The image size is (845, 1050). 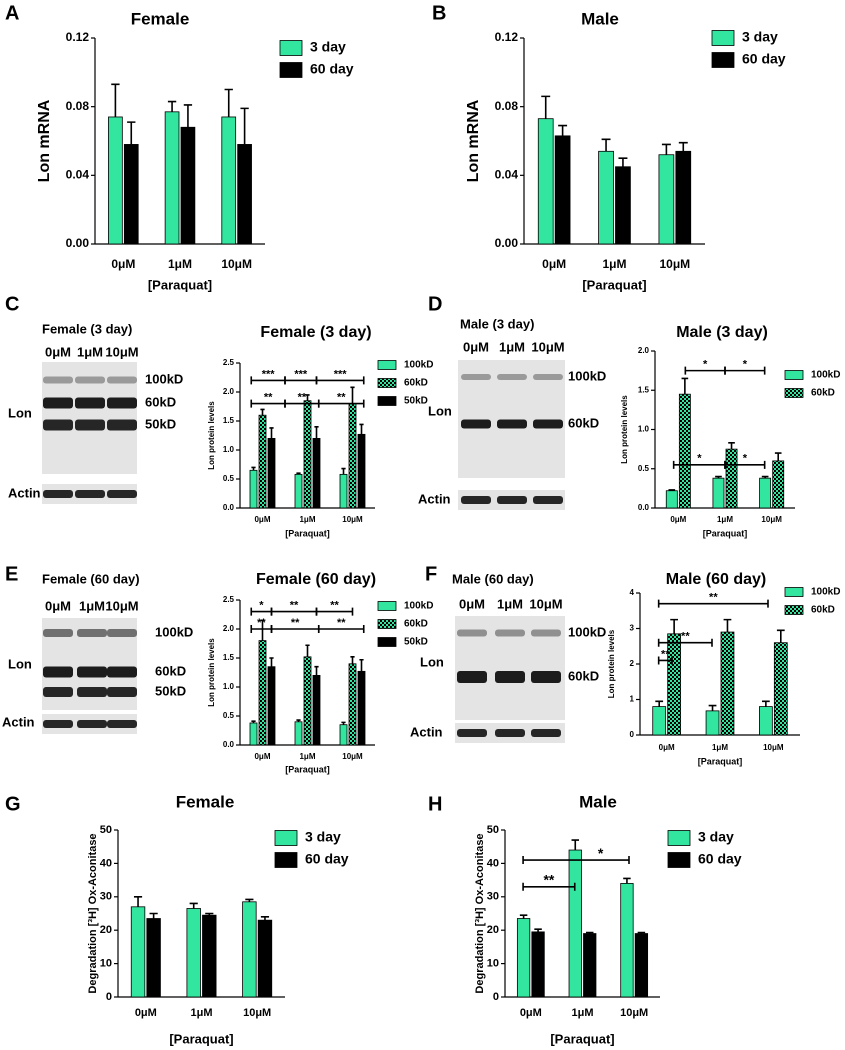 What do you see at coordinates (11, 574) in the screenshot?
I see `panel-letter: E` at bounding box center [11, 574].